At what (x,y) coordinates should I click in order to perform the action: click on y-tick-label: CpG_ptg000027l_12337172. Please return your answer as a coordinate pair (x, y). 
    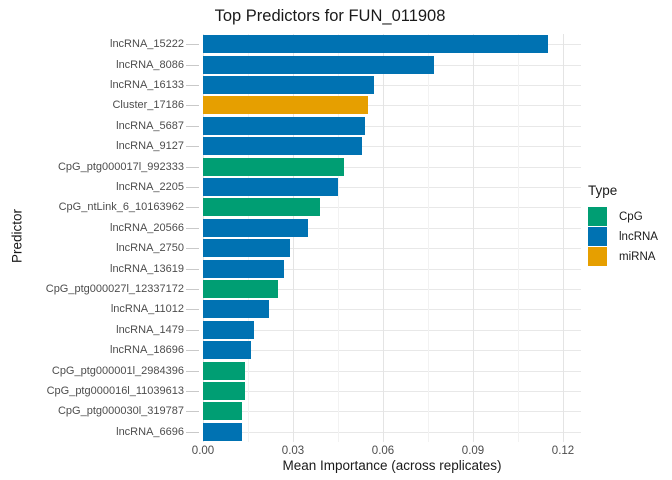
    Looking at the image, I should click on (114, 289).